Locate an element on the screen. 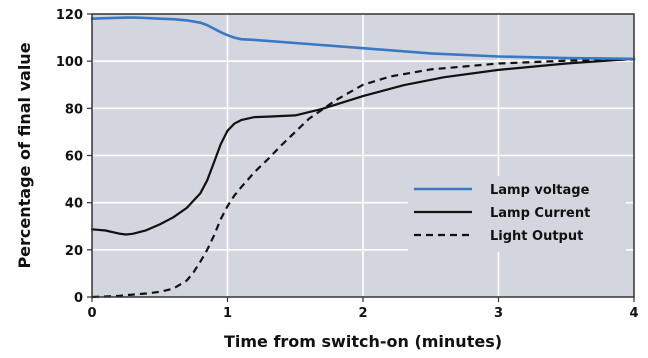  y-tick-label: 80 is located at coordinates (74, 109).